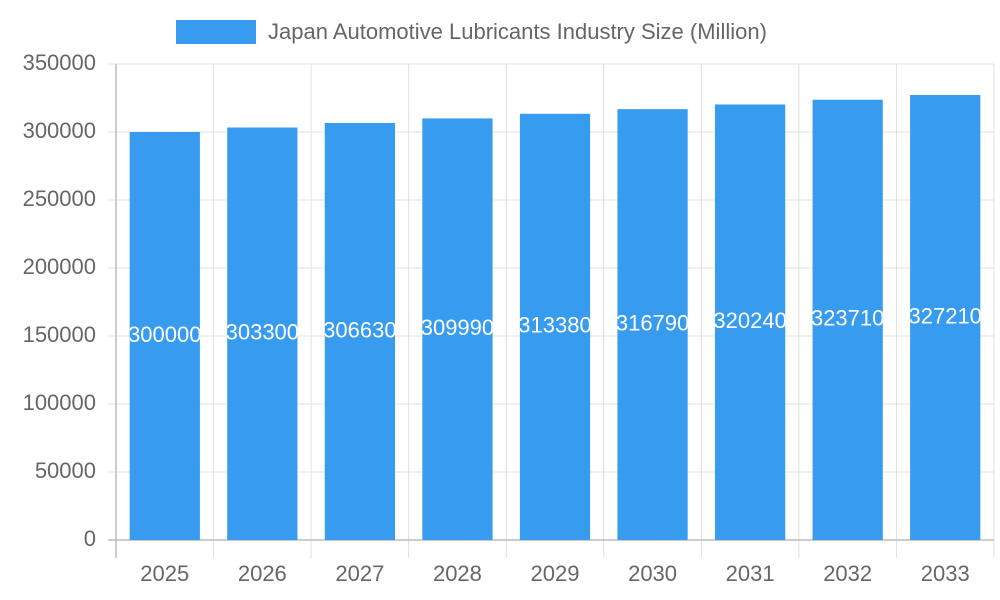 The image size is (1000, 600). I want to click on x-tick-label: 2027, so click(359, 573).